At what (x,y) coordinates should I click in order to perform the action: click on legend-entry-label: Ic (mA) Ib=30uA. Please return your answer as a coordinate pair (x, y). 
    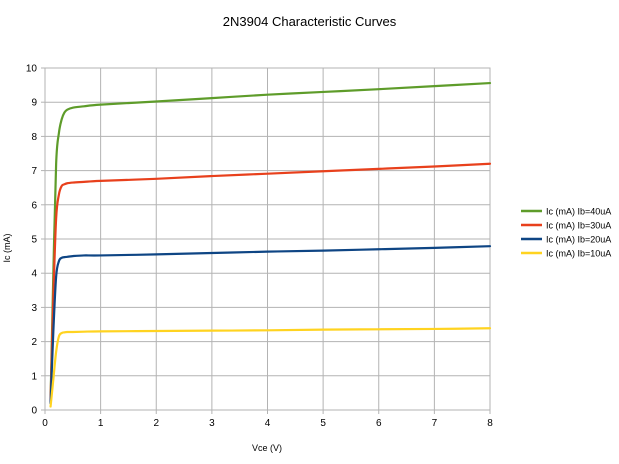
    Looking at the image, I should click on (578, 226).